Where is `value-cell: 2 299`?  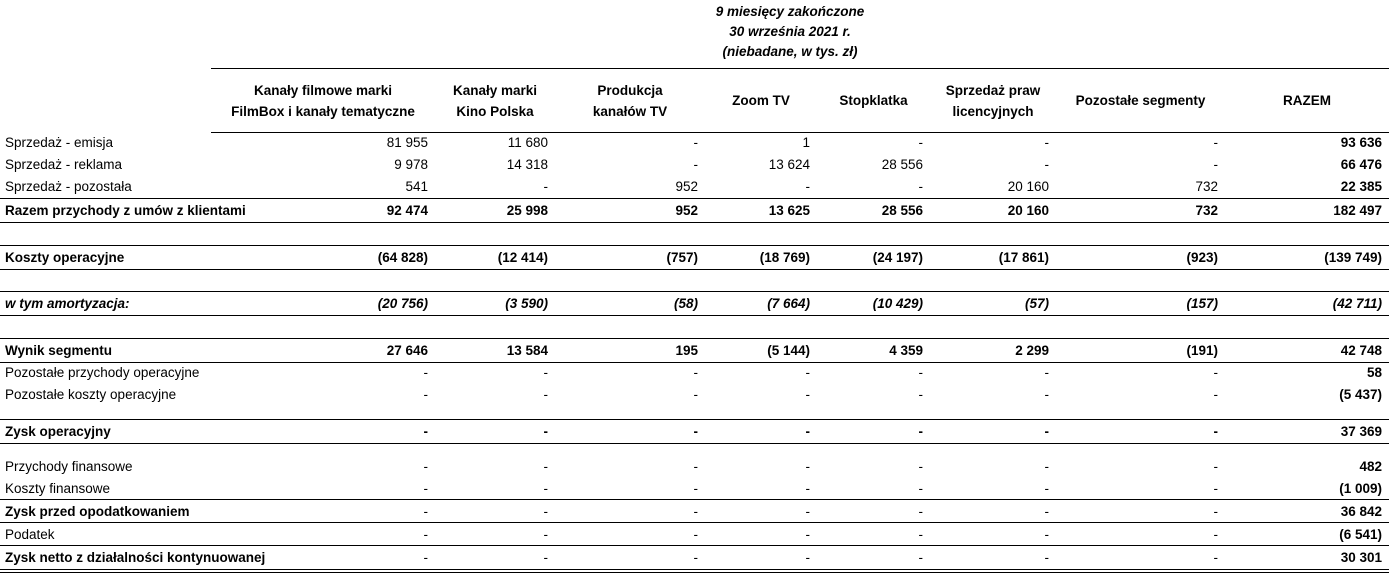
value-cell: 2 299 is located at coordinates (1032, 350).